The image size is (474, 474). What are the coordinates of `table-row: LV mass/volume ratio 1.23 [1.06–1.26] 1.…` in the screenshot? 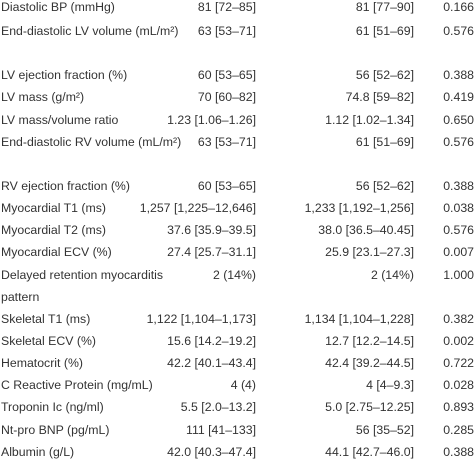 It's located at (237, 120).